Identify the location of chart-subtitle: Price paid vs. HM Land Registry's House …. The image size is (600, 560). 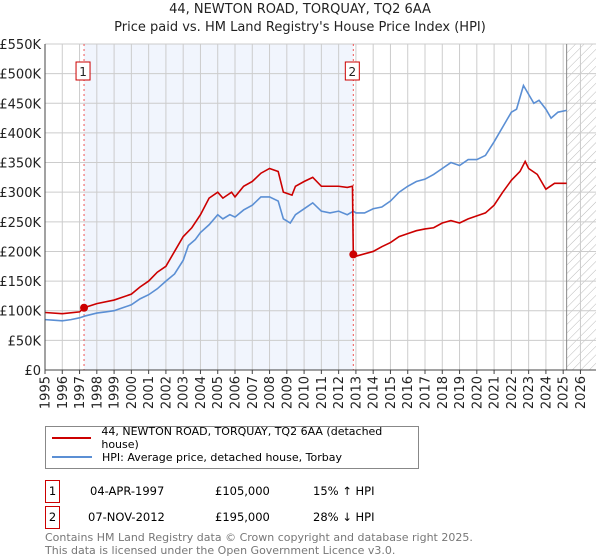
(300, 27).